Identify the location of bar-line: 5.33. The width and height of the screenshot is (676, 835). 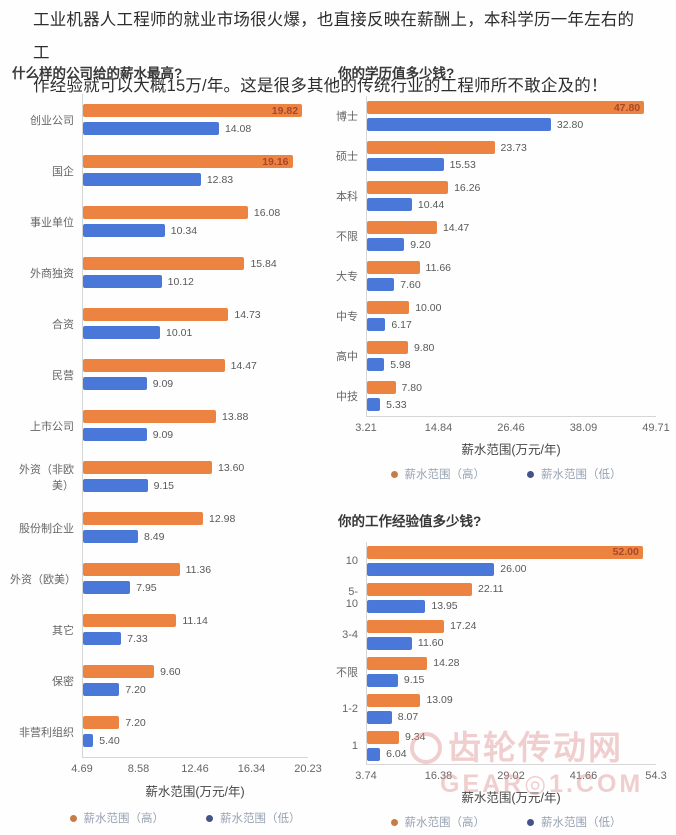
(511, 404).